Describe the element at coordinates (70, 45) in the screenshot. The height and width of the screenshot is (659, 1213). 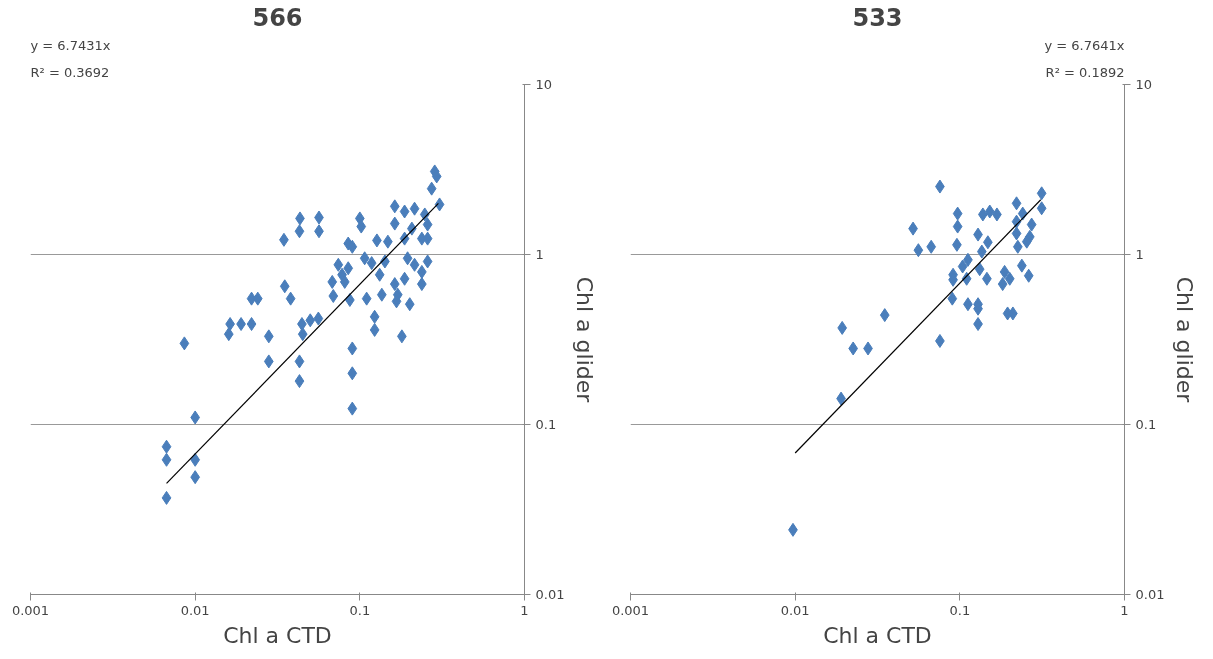
I see `text: y = 6.7431x` at that location.